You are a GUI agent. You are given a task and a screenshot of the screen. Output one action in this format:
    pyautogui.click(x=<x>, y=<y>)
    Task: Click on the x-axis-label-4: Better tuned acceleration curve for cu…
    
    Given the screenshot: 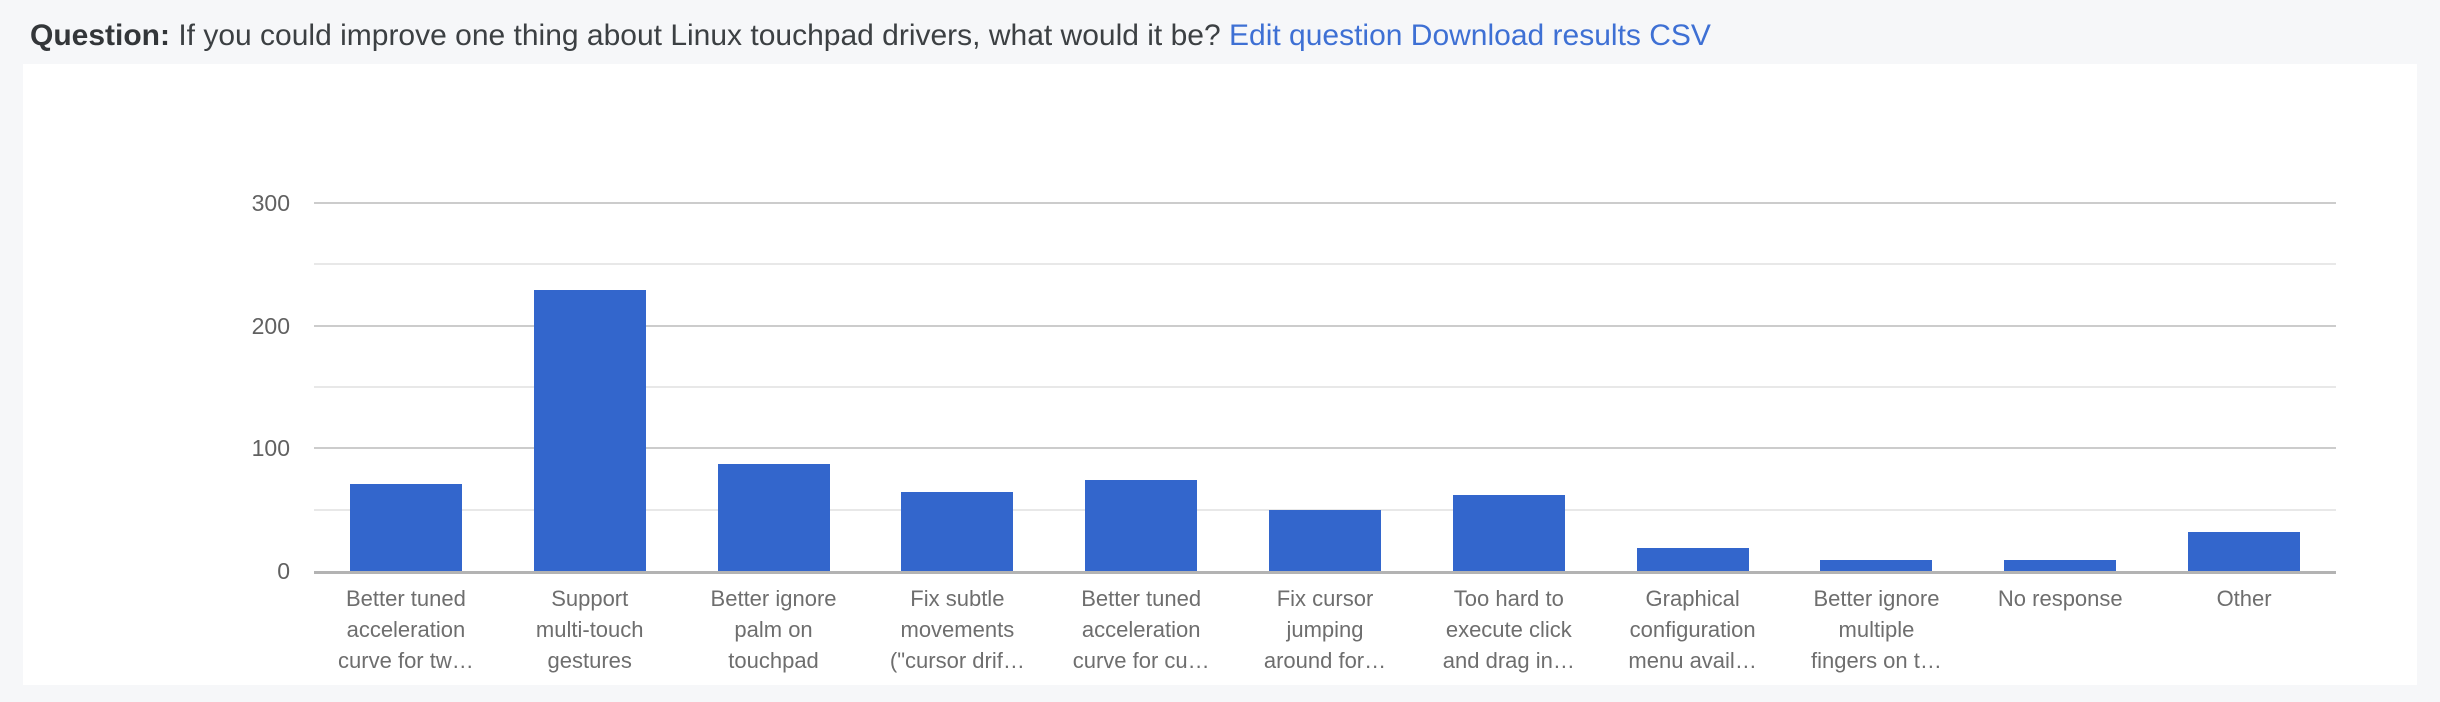 What is the action you would take?
    pyautogui.click(x=1141, y=629)
    